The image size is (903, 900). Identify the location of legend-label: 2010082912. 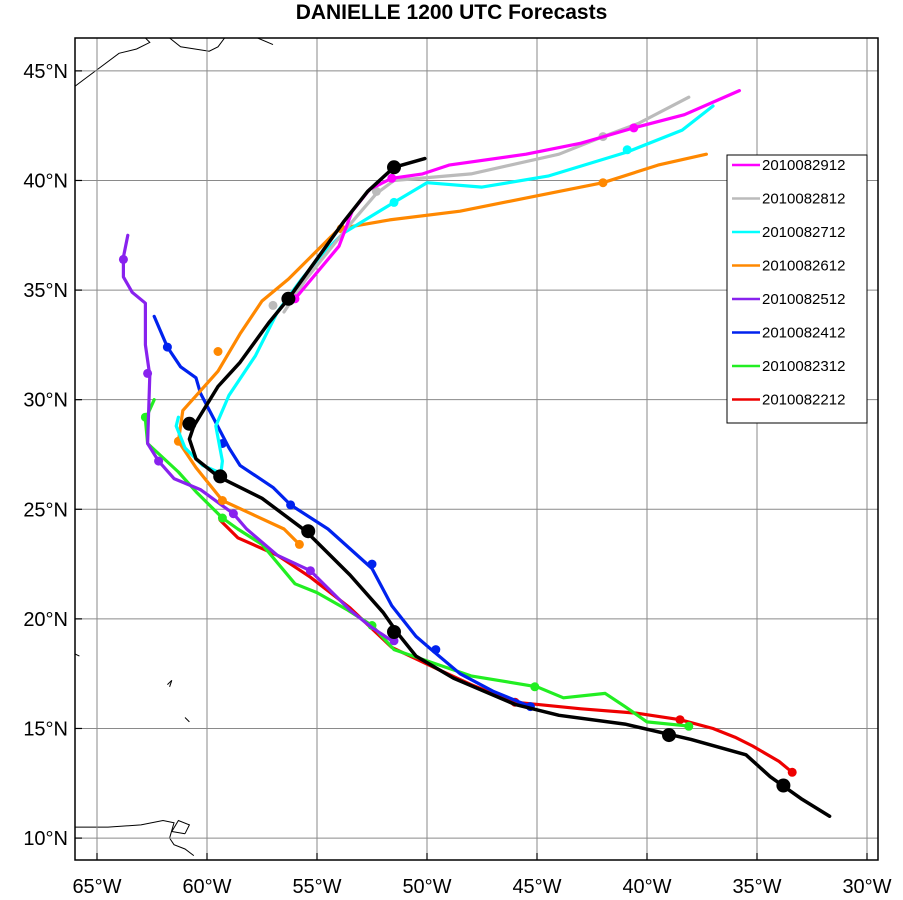
(803, 165).